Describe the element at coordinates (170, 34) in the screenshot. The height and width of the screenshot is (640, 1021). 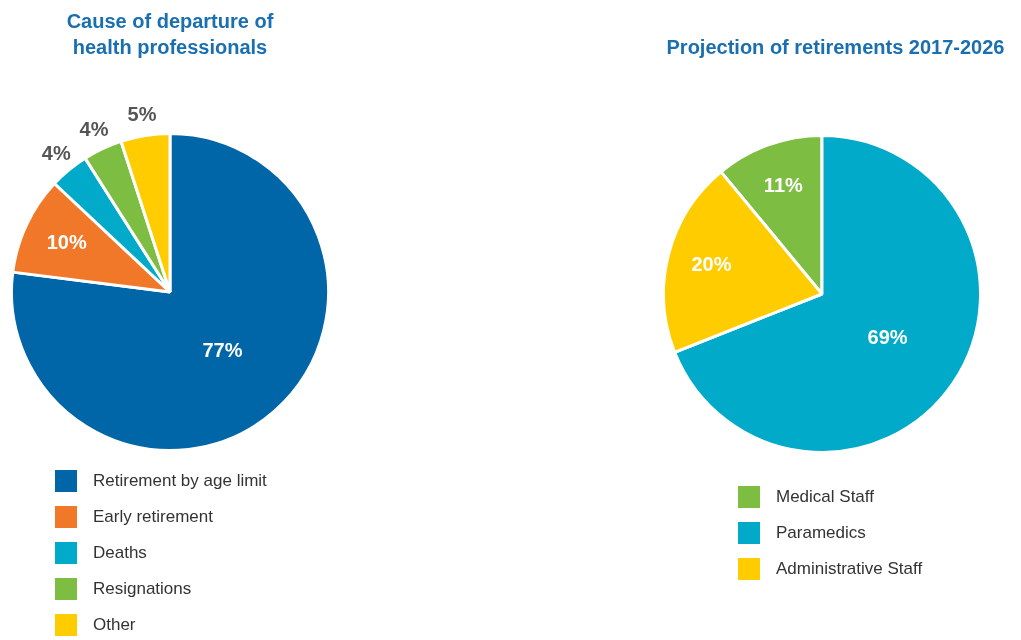
I see `chart-title: Cause of departure of health professionals` at that location.